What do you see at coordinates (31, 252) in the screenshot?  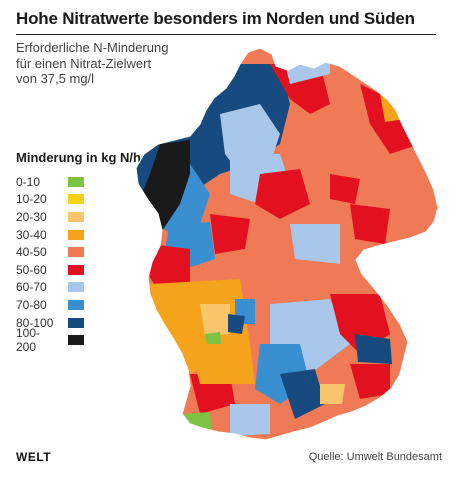 I see `legend-label: 40-50` at bounding box center [31, 252].